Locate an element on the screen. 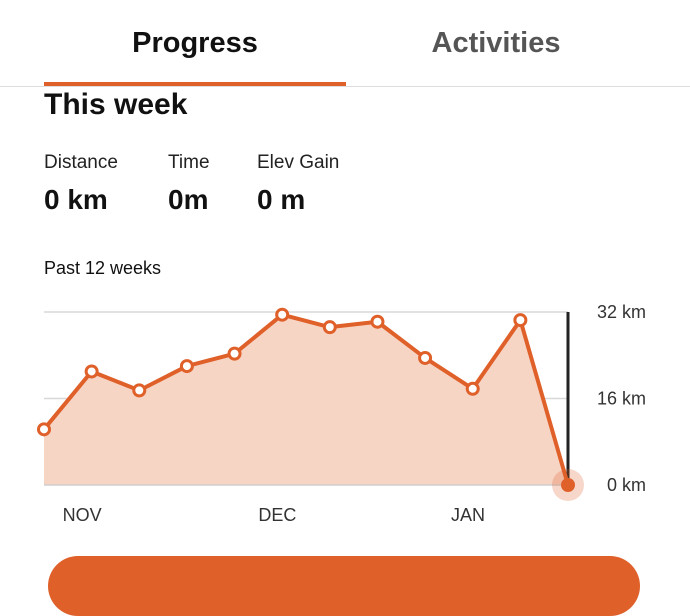 Image resolution: width=690 pixels, height=616 pixels. stat-elev-gain: Elev Gain 0 m is located at coordinates (298, 184).